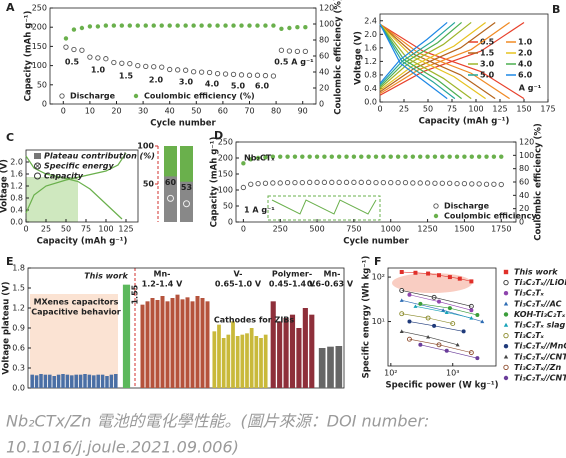 The image size is (566, 458). What do you see at coordinates (530, 88) in the screenshot?
I see `annotation: A g⁻¹` at bounding box center [530, 88].